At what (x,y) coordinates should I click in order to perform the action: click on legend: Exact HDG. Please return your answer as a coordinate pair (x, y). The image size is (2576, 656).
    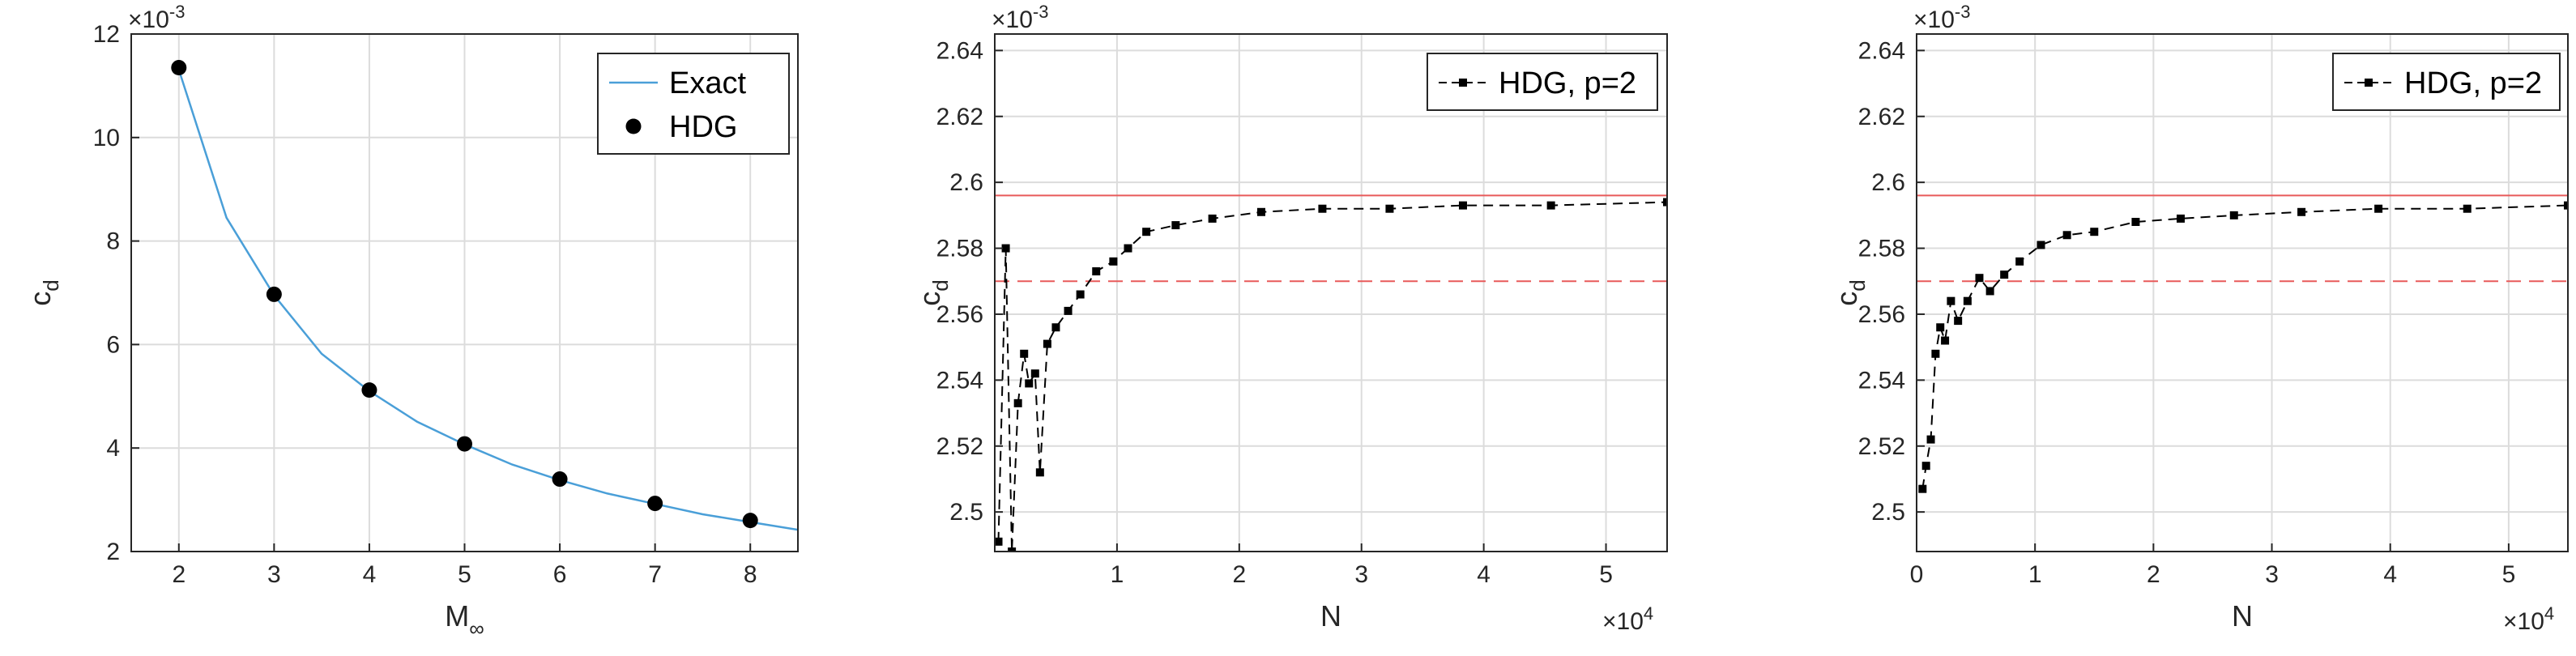
    Looking at the image, I should click on (693, 104).